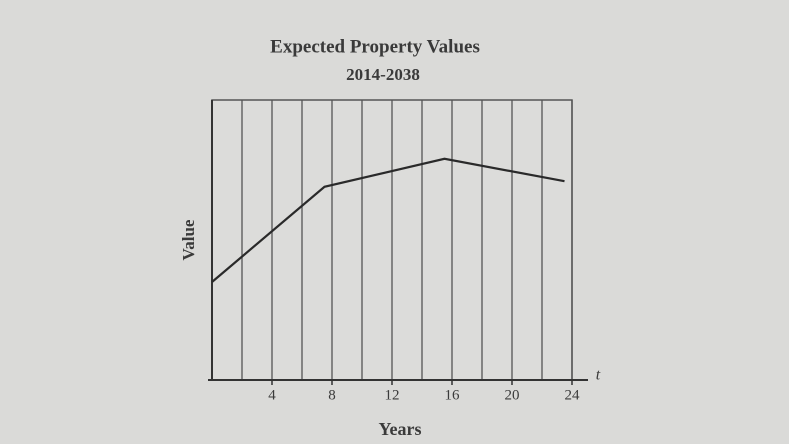 This screenshot has height=444, width=789. Describe the element at coordinates (392, 395) in the screenshot. I see `x-tick-label: 12` at that location.